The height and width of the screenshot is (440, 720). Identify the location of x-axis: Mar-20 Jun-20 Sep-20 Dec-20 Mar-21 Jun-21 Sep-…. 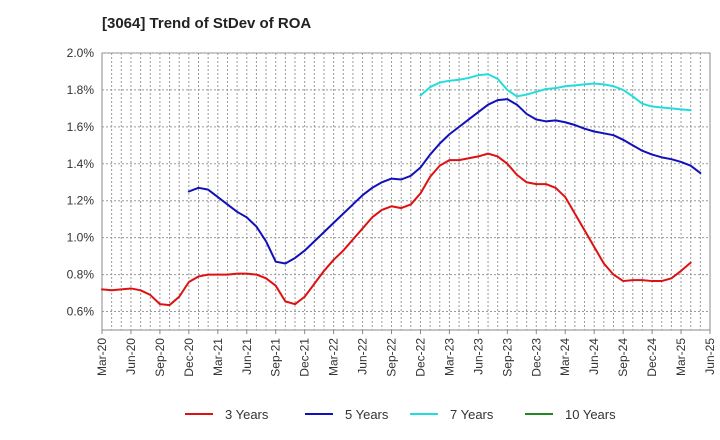
(406, 353).